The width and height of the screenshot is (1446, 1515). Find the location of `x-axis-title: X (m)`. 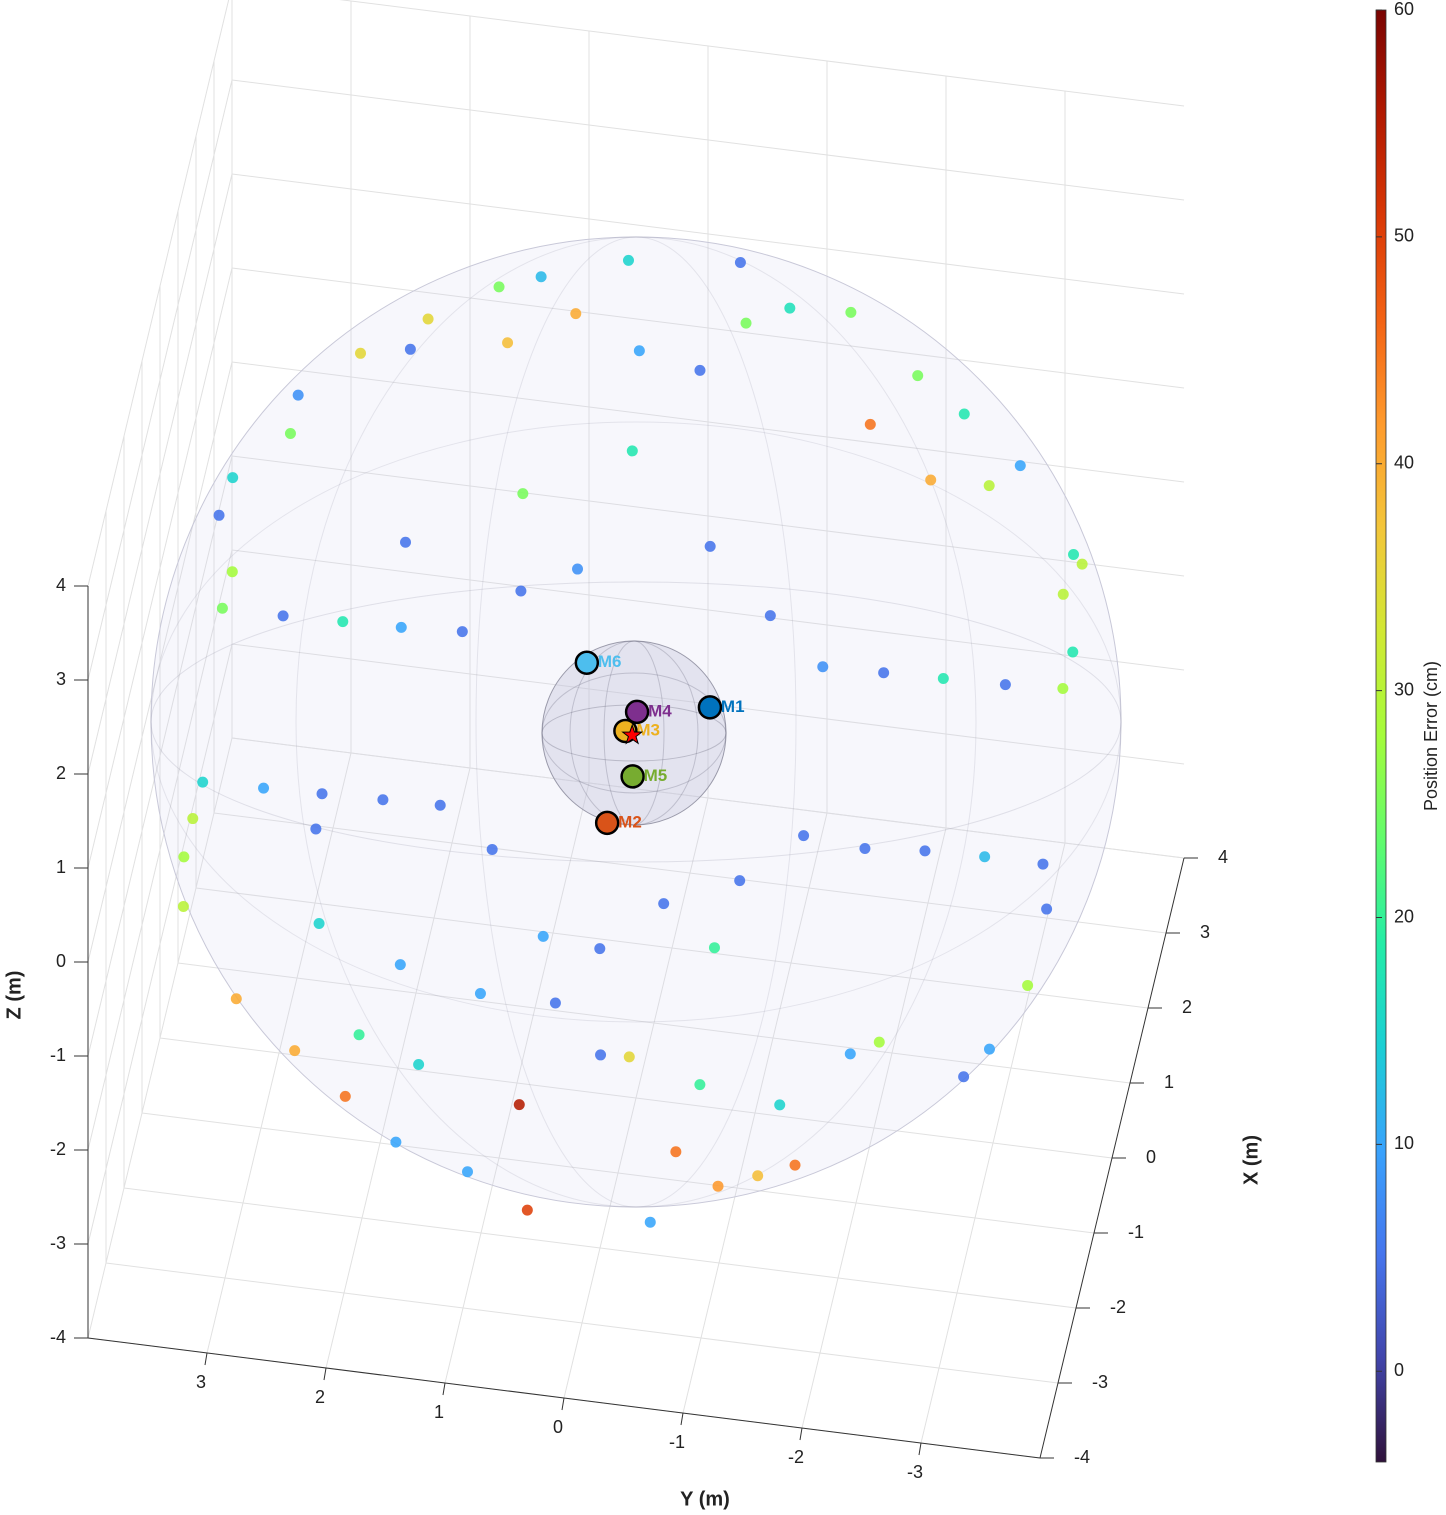

x-axis-title: X (m) is located at coordinates (1251, 1160).